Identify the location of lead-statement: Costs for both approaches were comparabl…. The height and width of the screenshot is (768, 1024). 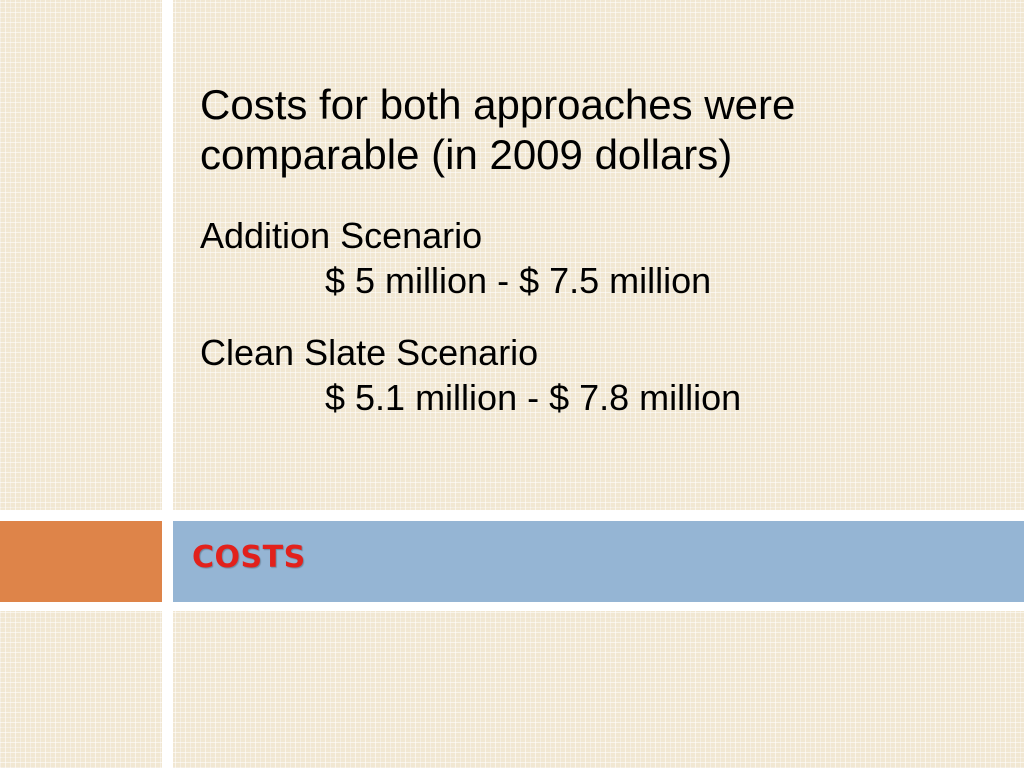
(498, 130).